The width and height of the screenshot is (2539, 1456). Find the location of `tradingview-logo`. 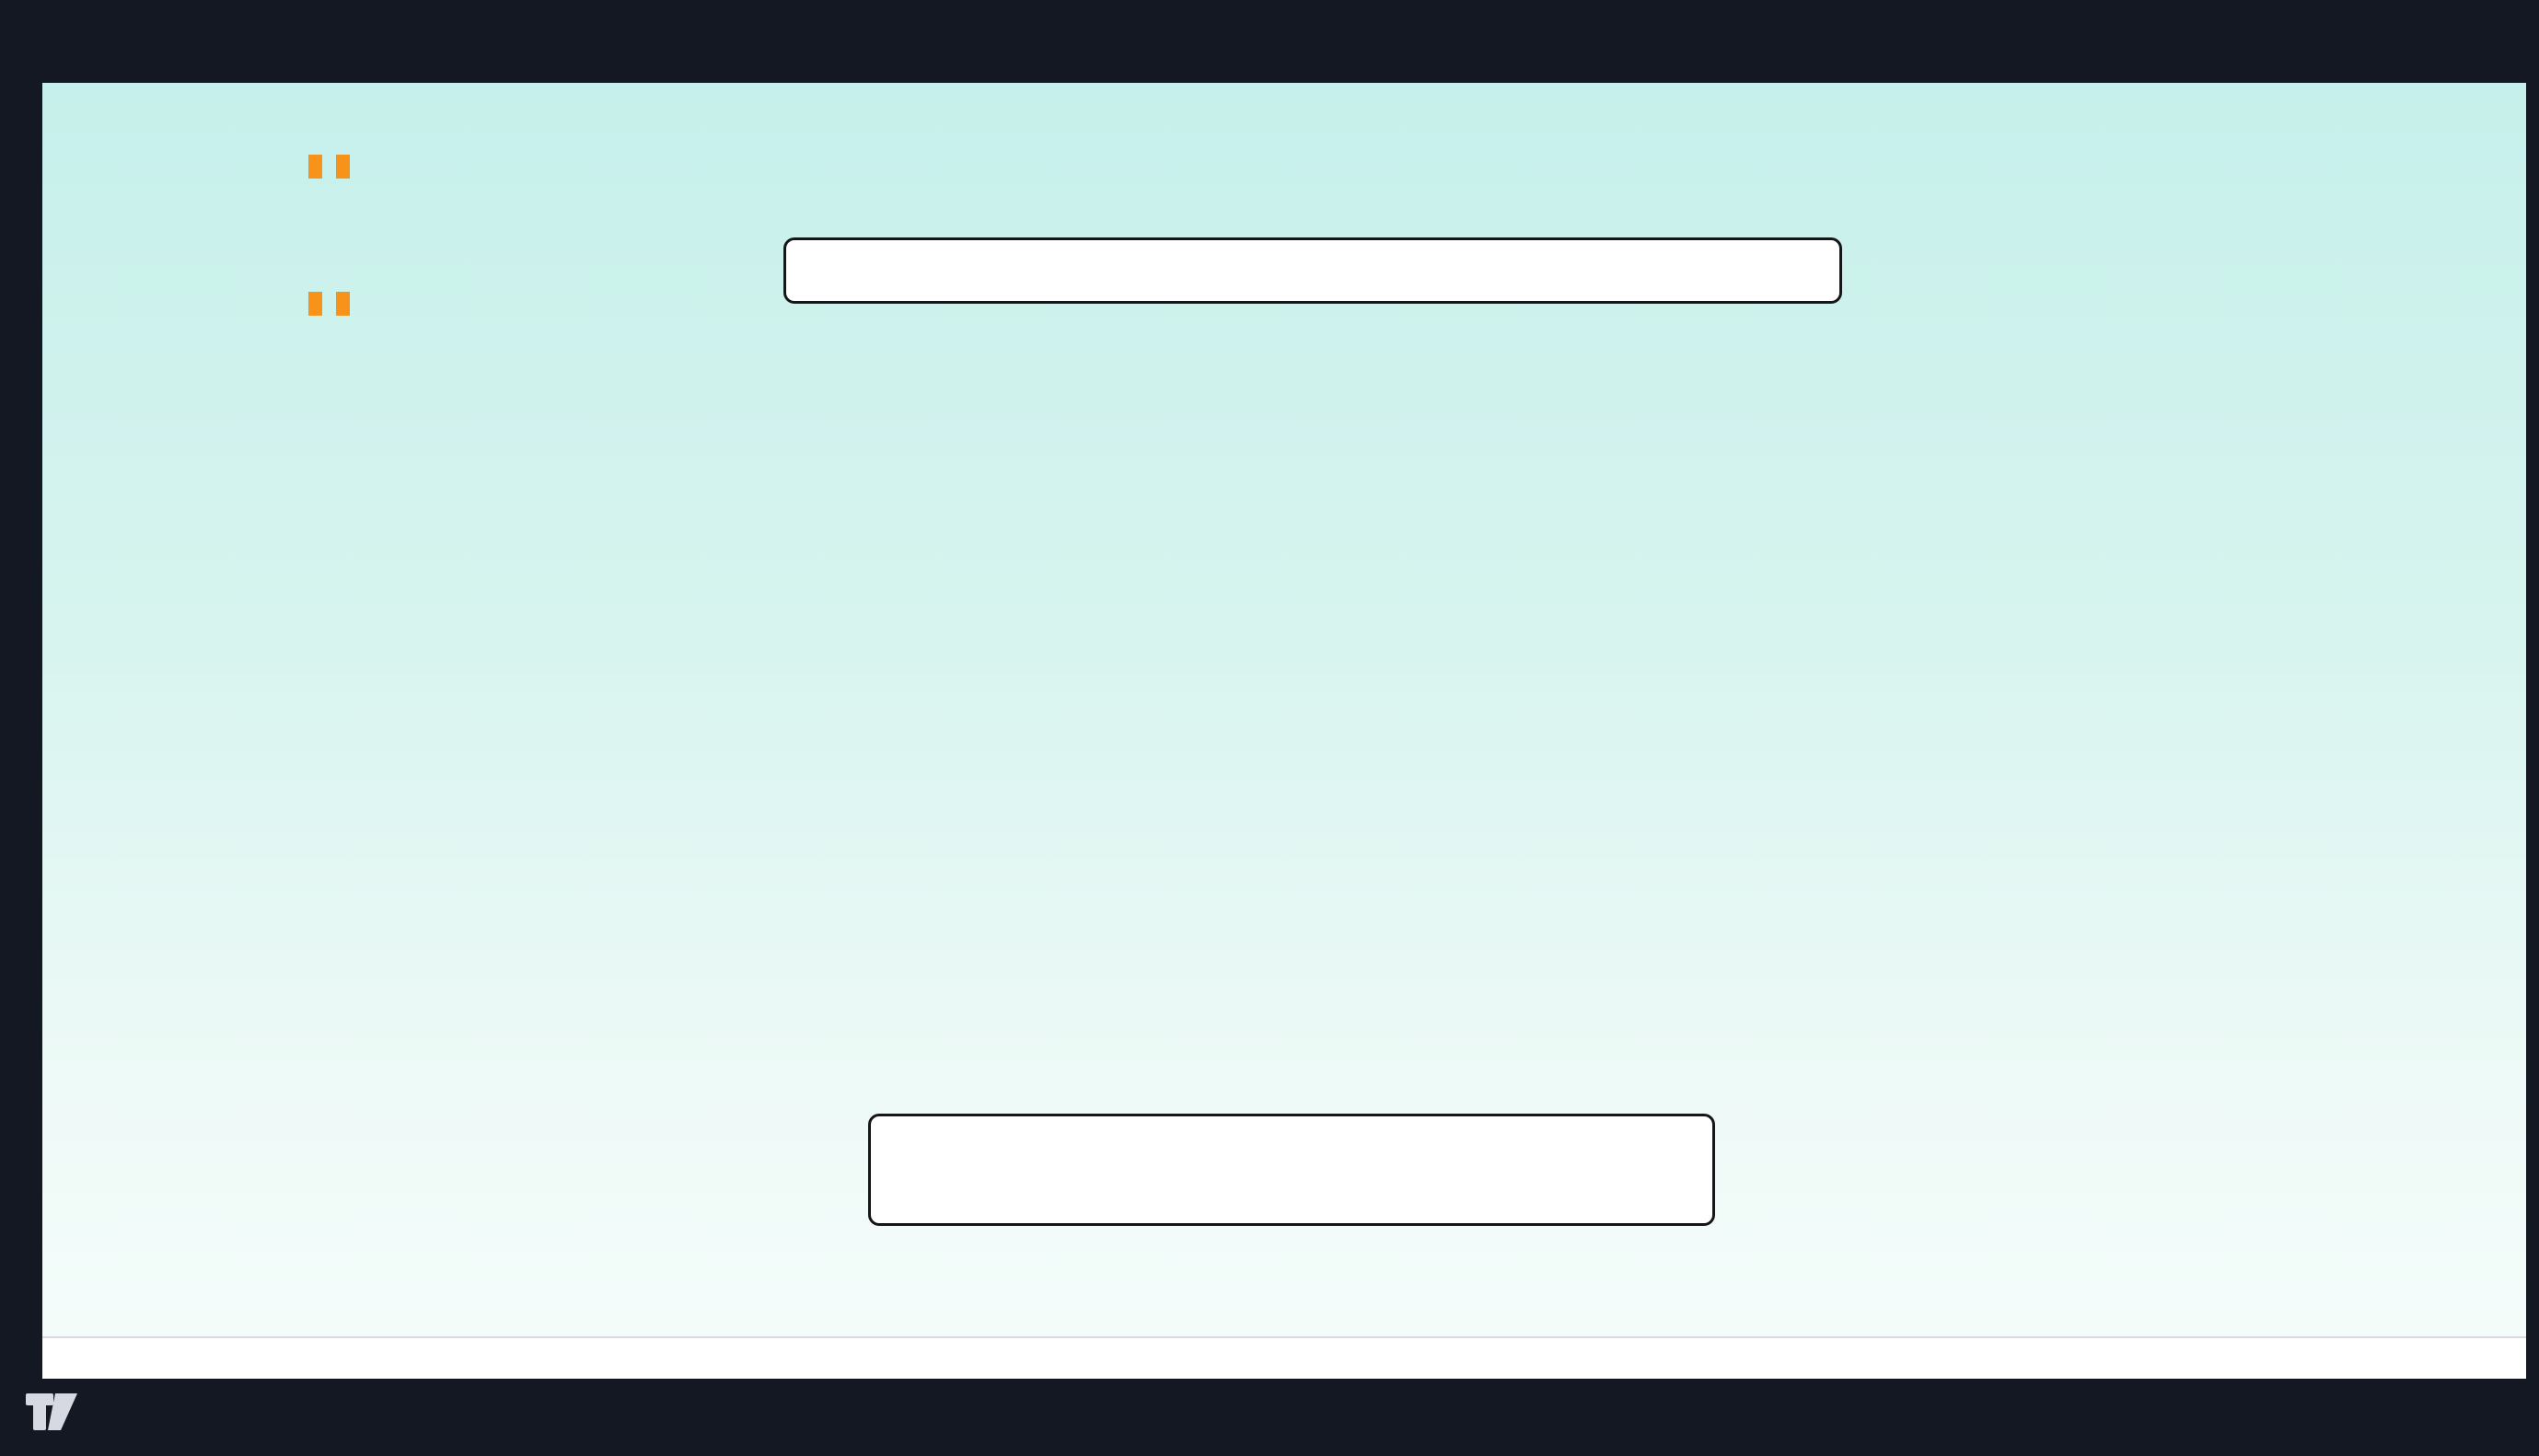

tradingview-logo is located at coordinates (57, 1412).